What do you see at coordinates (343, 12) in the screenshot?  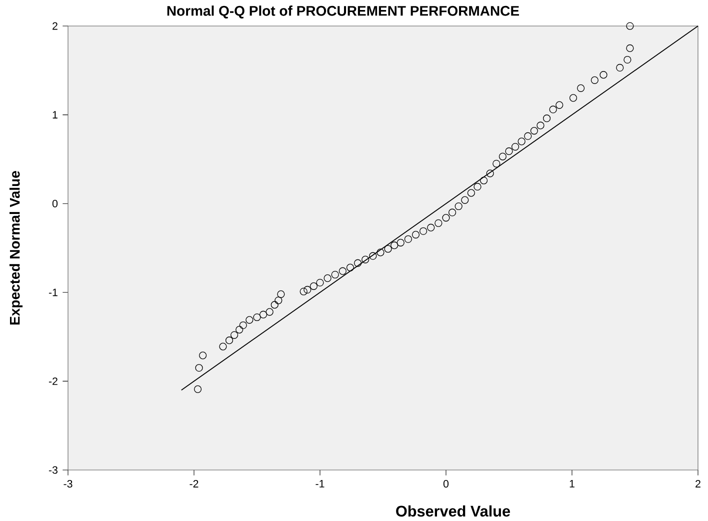 I see `chart-title: Normal Q-Q Plot of PROCUREMENT PERFORMANCE` at bounding box center [343, 12].